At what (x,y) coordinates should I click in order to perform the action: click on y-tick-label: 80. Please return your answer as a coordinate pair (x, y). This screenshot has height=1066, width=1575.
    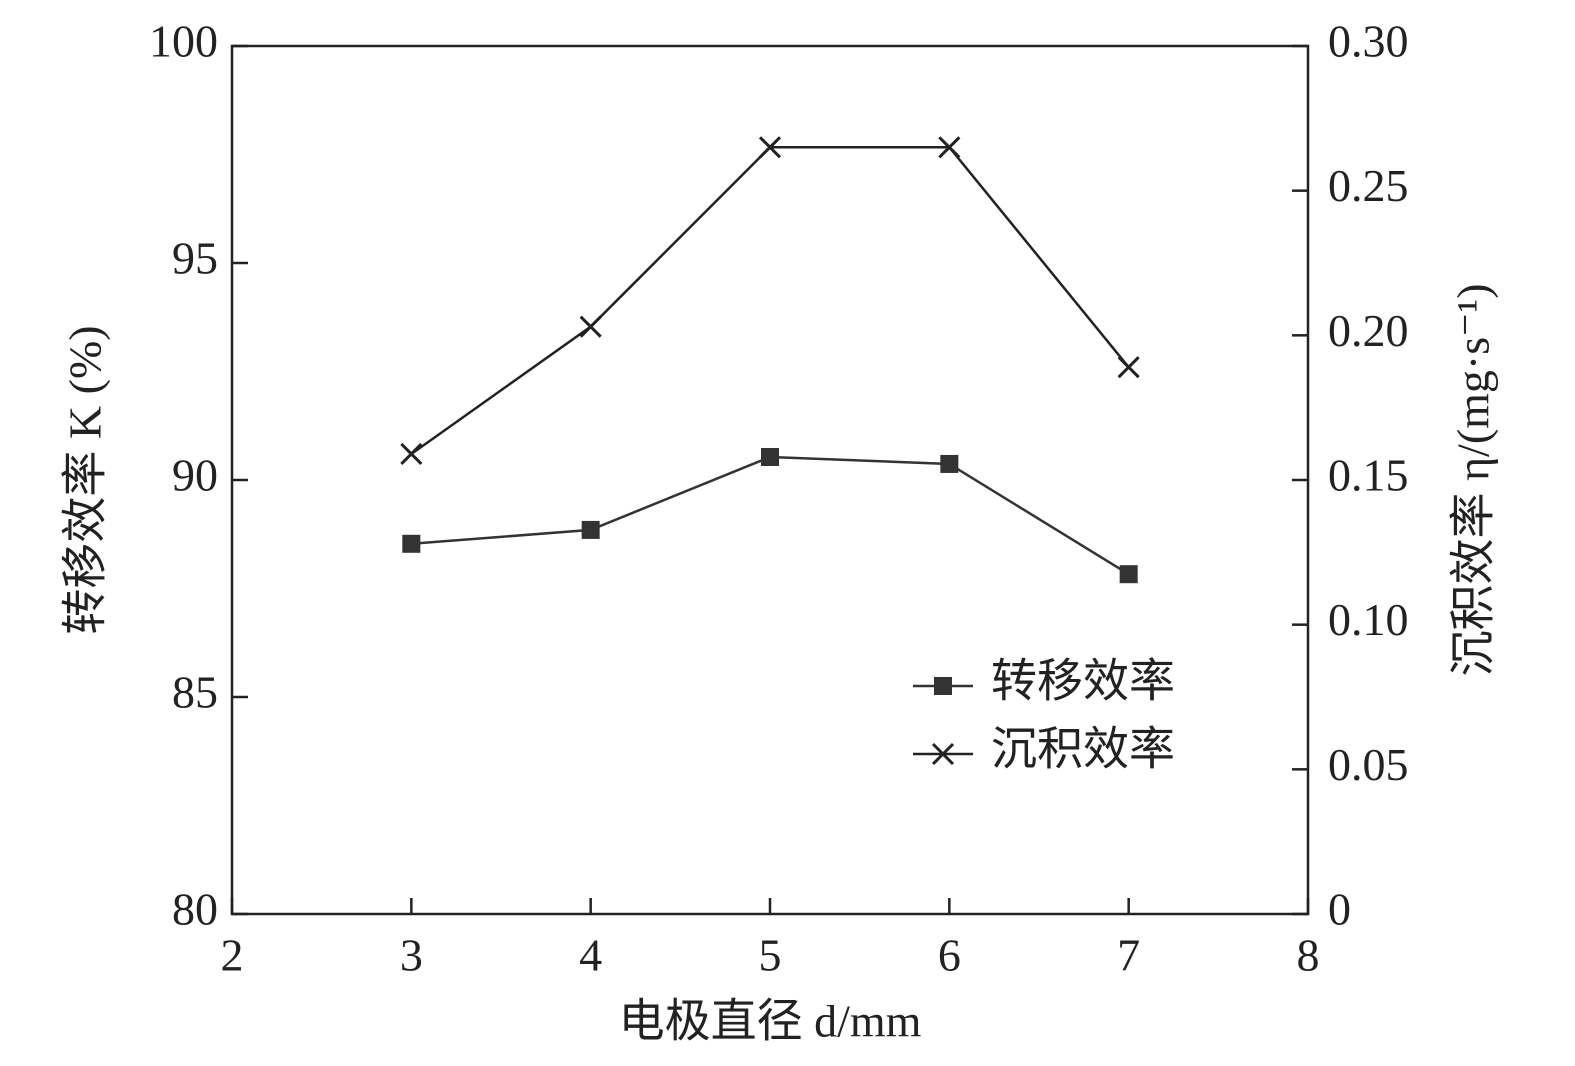
    Looking at the image, I should click on (195, 909).